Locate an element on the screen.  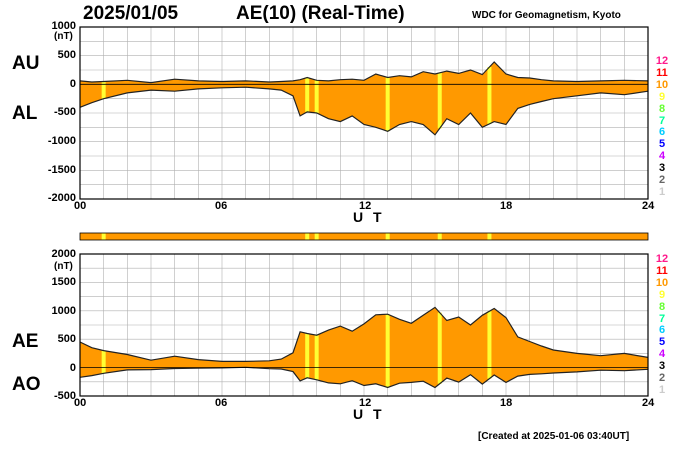
xtick-1-0: 00 is located at coordinates (80, 206).